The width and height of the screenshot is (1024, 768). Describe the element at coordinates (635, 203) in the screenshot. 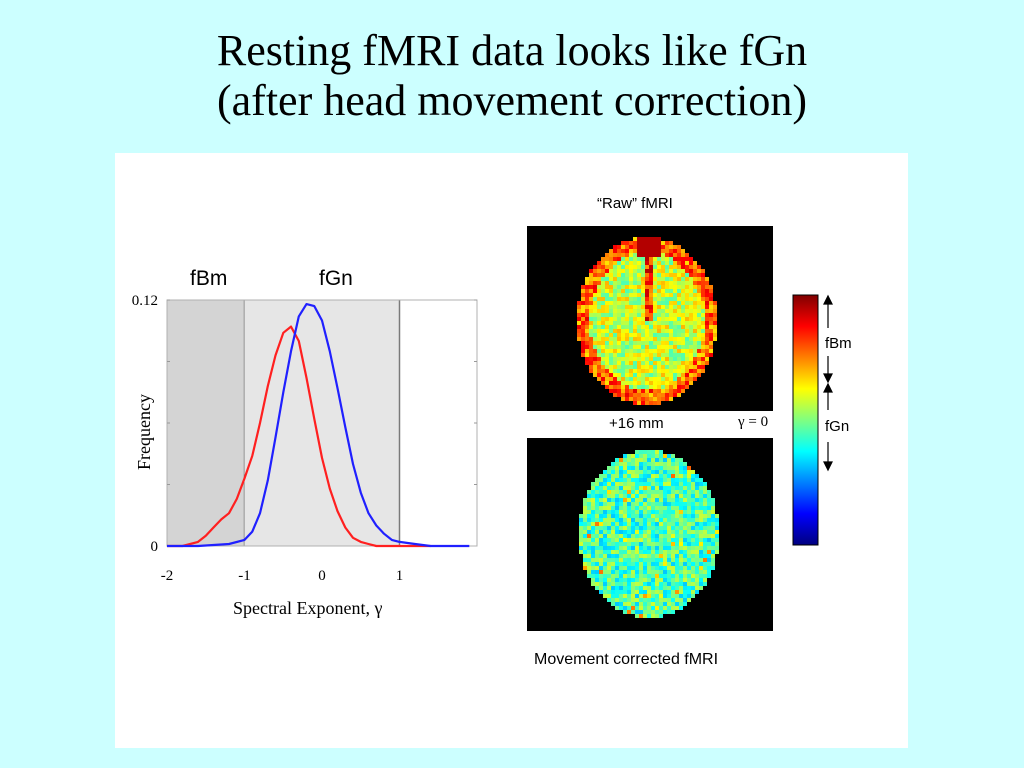

I see `raw-fmri-title: “Raw” fMRI` at that location.